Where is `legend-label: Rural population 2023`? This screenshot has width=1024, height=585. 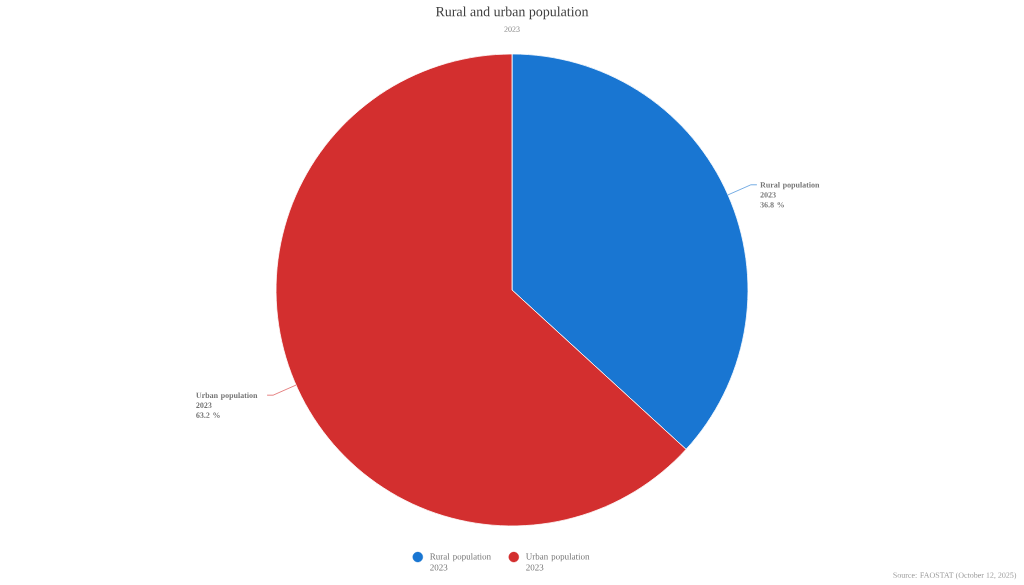
legend-label: Rural population 2023 is located at coordinates (460, 562).